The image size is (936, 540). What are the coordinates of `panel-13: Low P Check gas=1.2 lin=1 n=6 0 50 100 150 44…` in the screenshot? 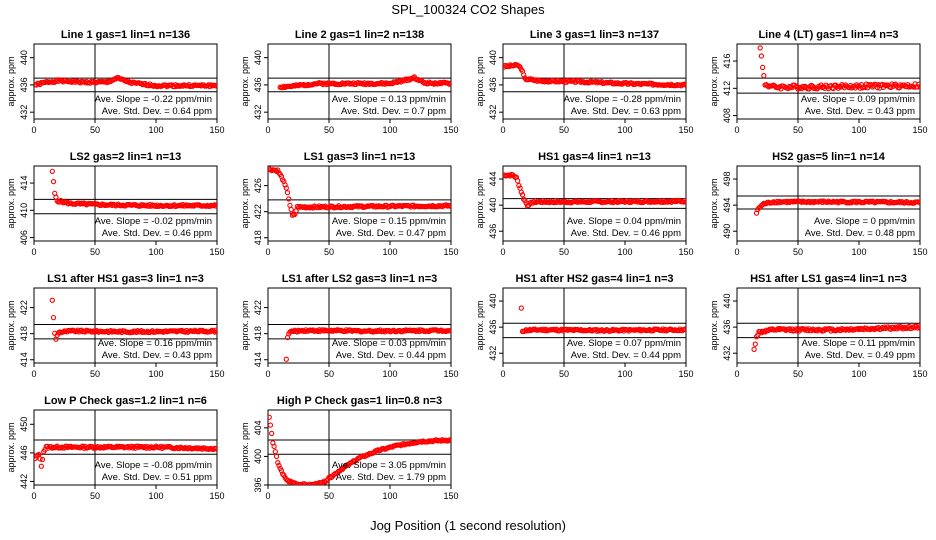 It's located at (115, 448).